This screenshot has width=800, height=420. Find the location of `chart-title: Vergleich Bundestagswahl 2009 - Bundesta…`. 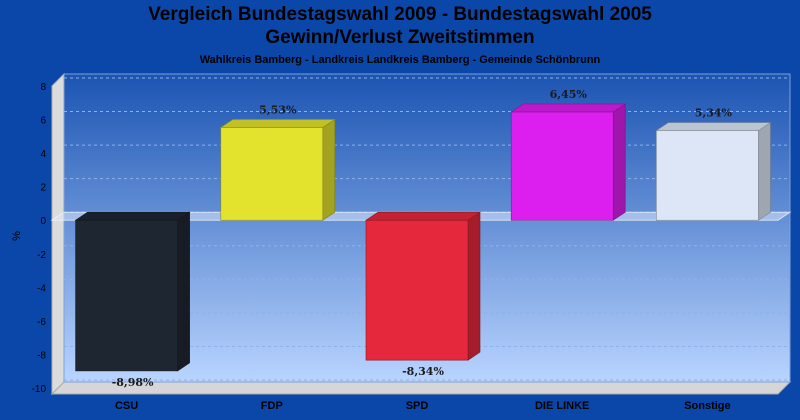

chart-title: Vergleich Bundestagswahl 2009 - Bundesta… is located at coordinates (400, 14).